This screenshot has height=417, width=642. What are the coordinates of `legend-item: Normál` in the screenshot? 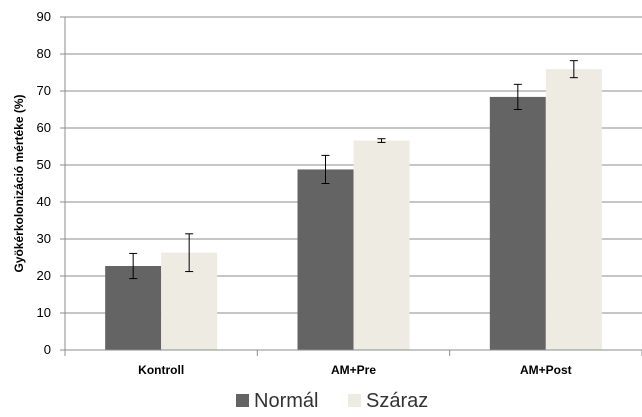 It's located at (277, 401).